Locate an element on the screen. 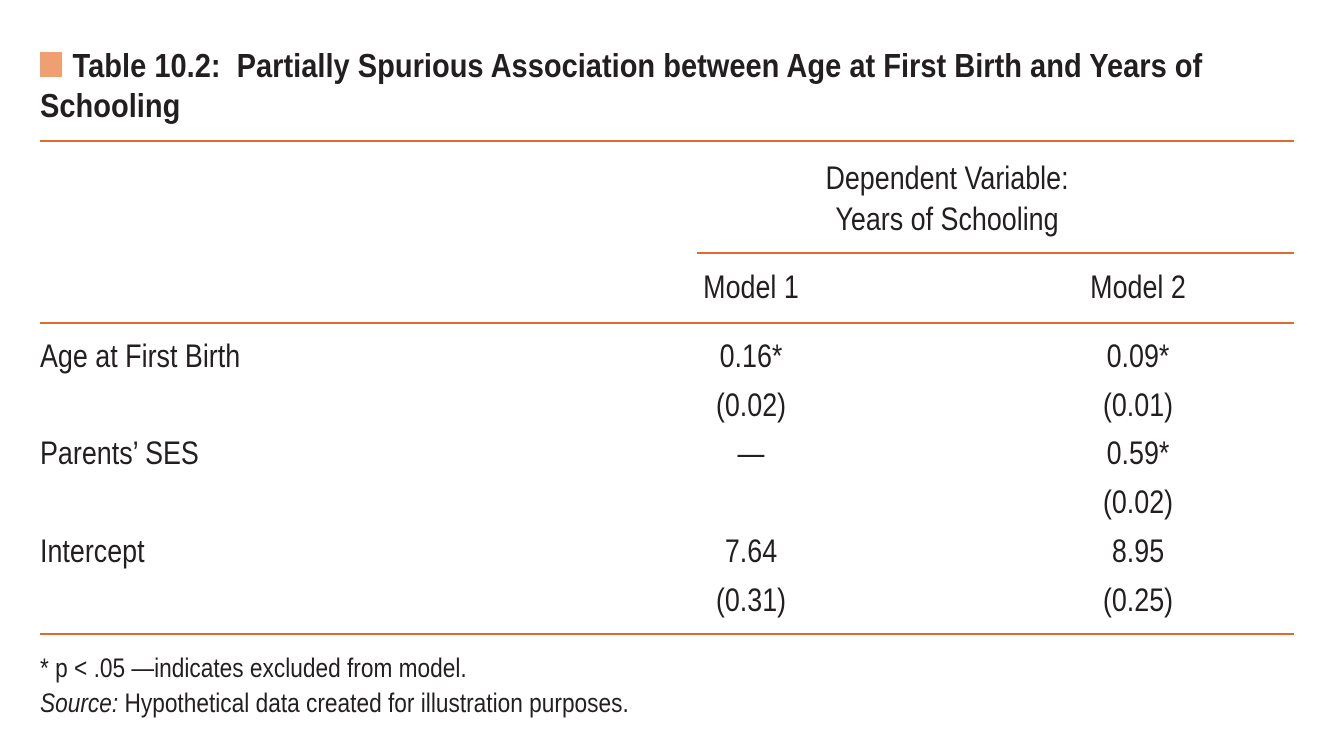 Image resolution: width=1338 pixels, height=742 pixels. row-label-intercept: Intercept is located at coordinates (92, 551).